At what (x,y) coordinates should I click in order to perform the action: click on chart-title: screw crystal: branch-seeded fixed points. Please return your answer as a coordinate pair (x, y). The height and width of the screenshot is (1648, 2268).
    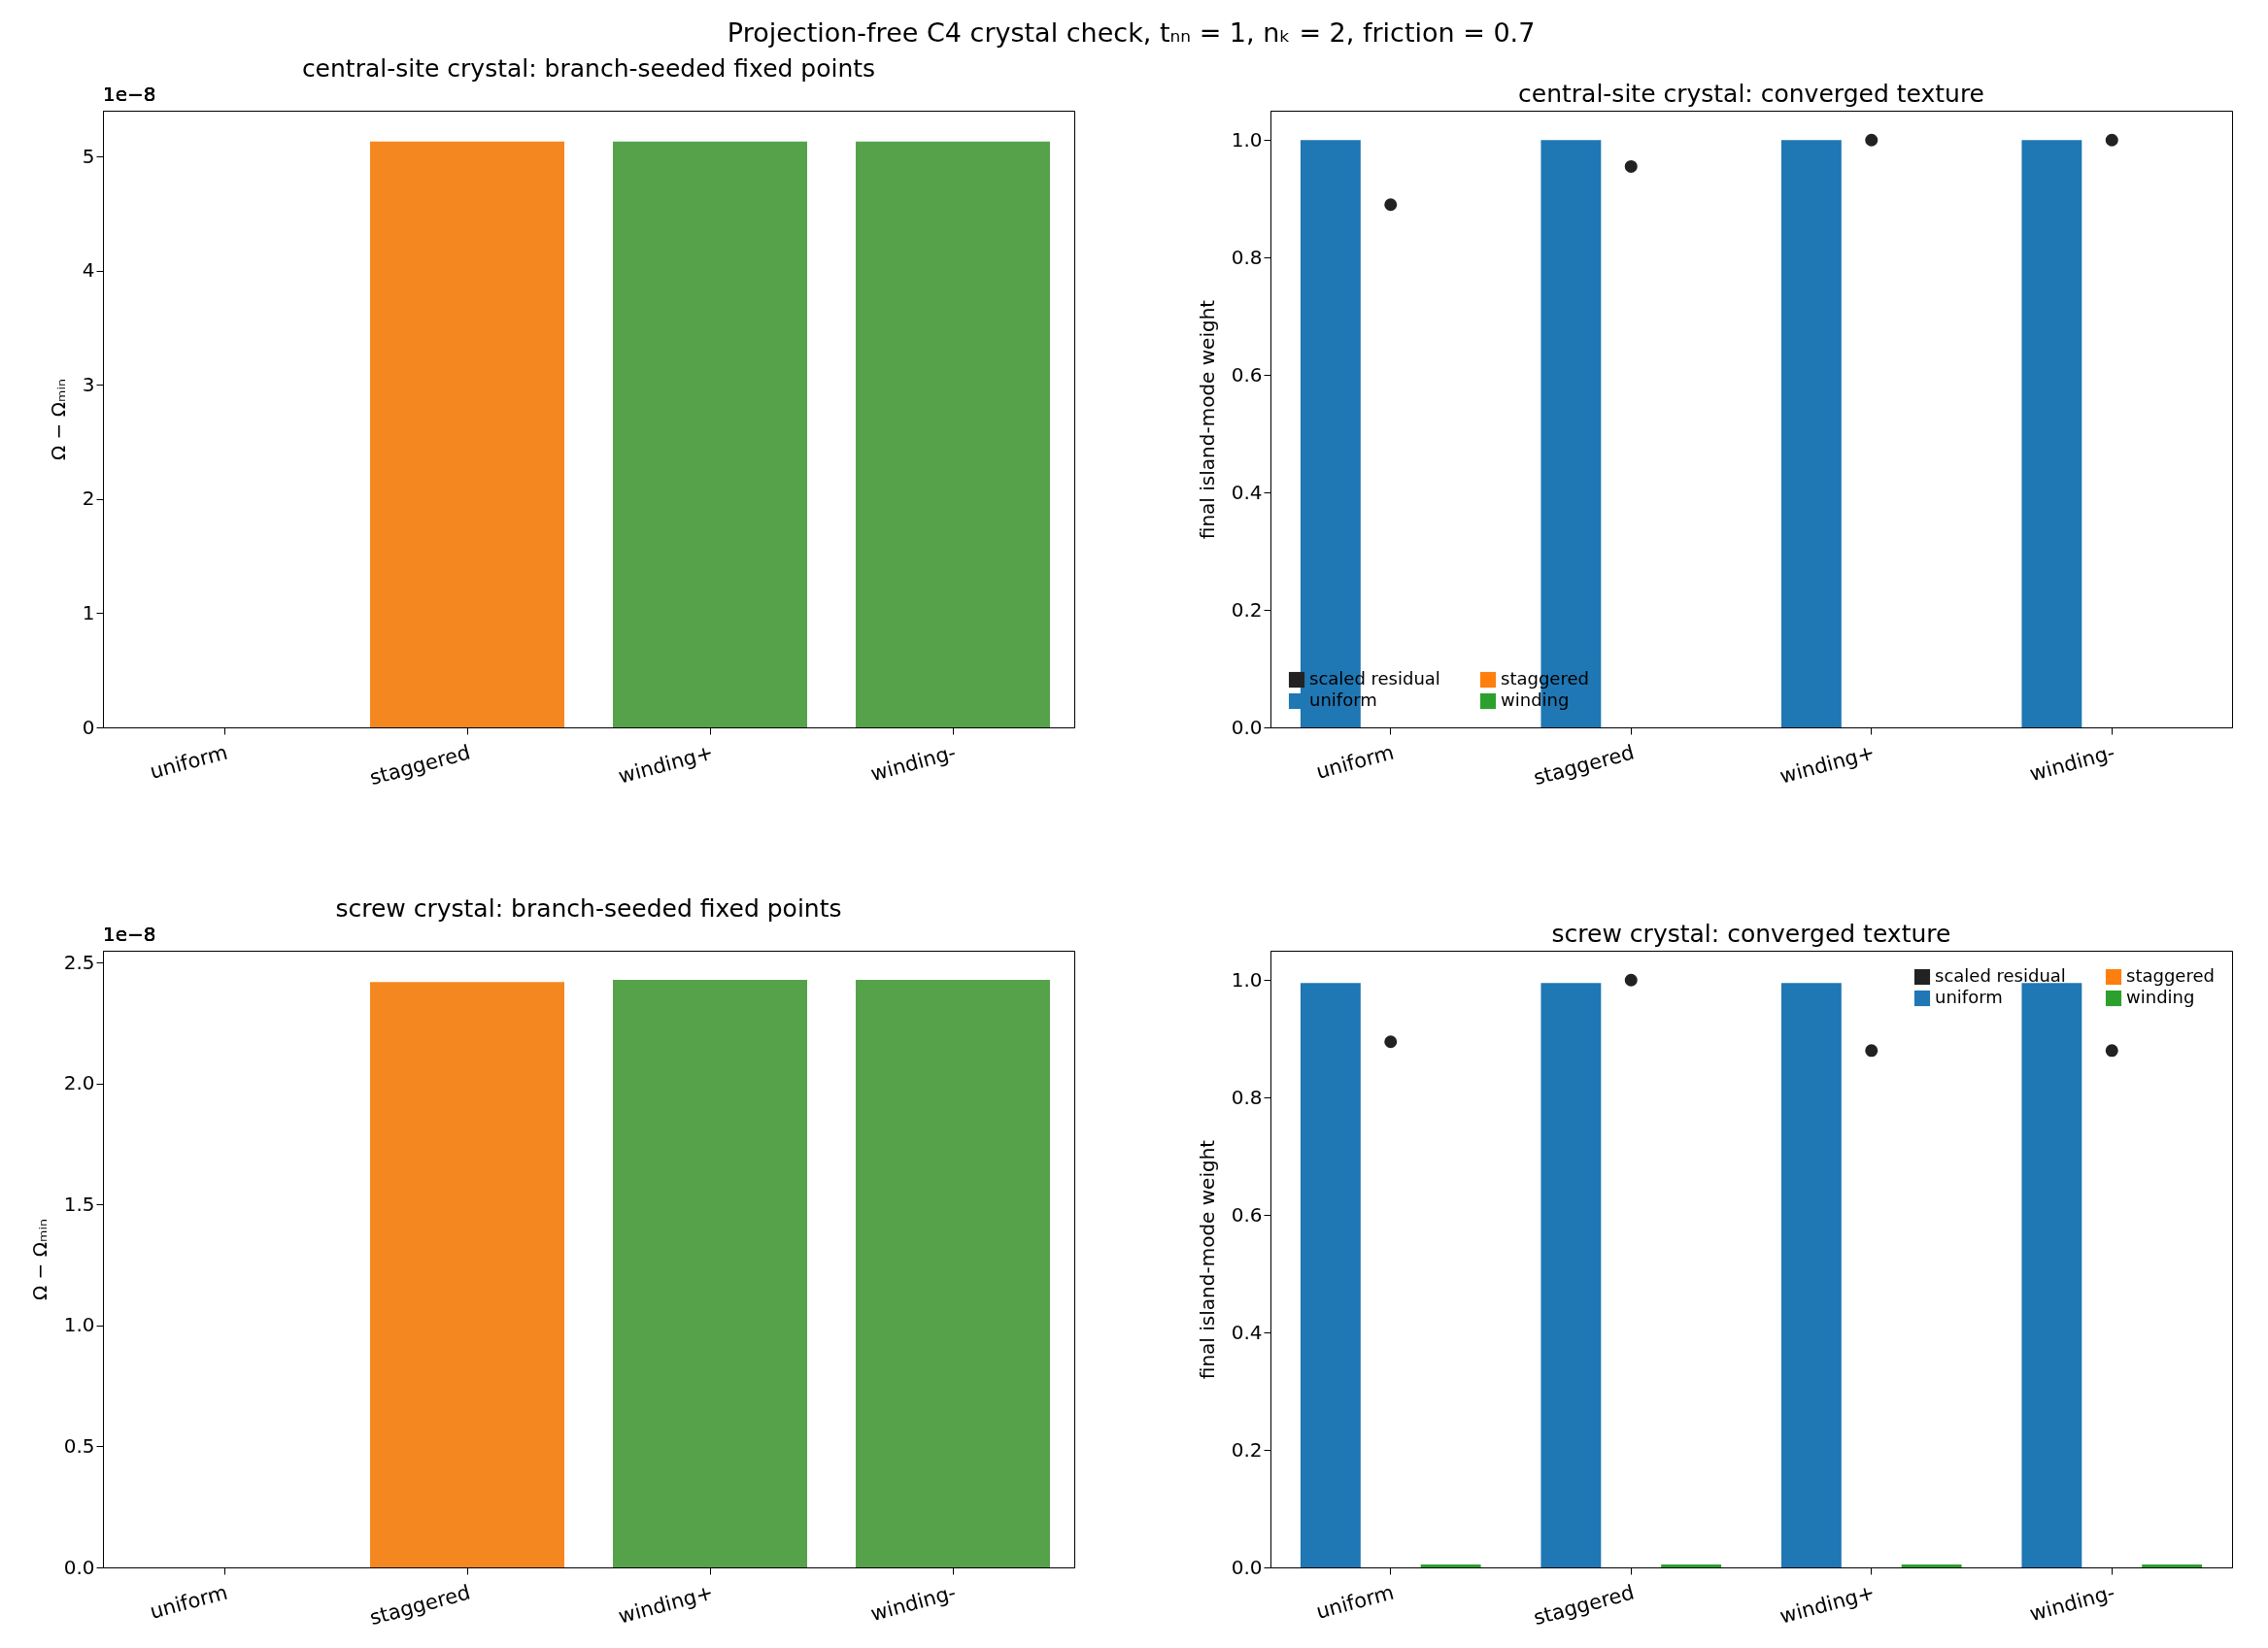
    Looking at the image, I should click on (588, 908).